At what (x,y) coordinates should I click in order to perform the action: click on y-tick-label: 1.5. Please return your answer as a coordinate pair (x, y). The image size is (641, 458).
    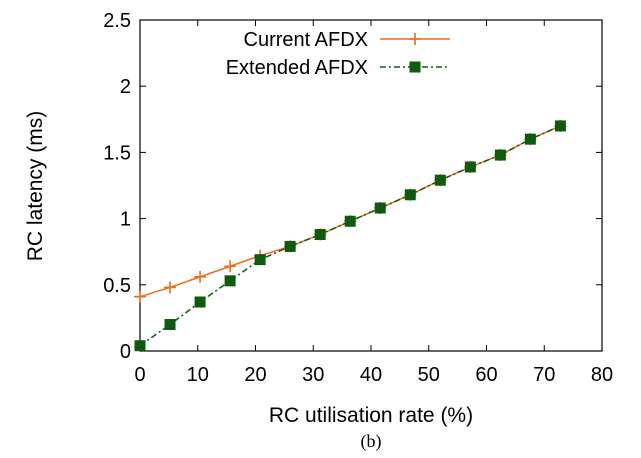
    Looking at the image, I should click on (117, 153).